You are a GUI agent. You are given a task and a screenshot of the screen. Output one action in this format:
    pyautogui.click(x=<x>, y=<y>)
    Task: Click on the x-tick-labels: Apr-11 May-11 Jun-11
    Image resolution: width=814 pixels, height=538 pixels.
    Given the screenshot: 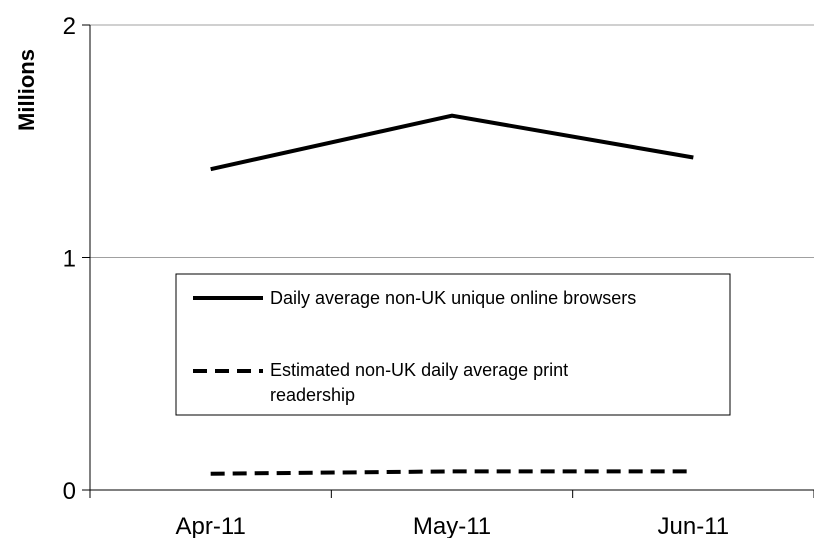 What is the action you would take?
    pyautogui.click(x=453, y=525)
    